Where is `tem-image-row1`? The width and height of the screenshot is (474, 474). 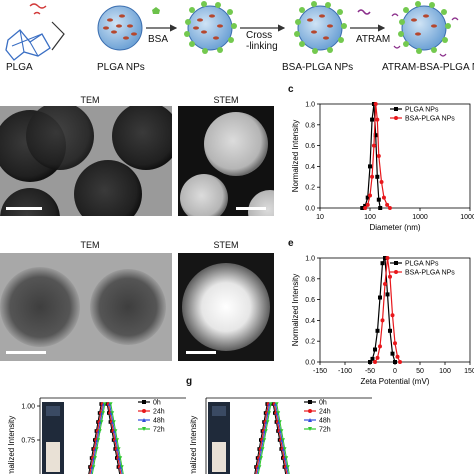
tem-image-row1 is located at coordinates (86, 161).